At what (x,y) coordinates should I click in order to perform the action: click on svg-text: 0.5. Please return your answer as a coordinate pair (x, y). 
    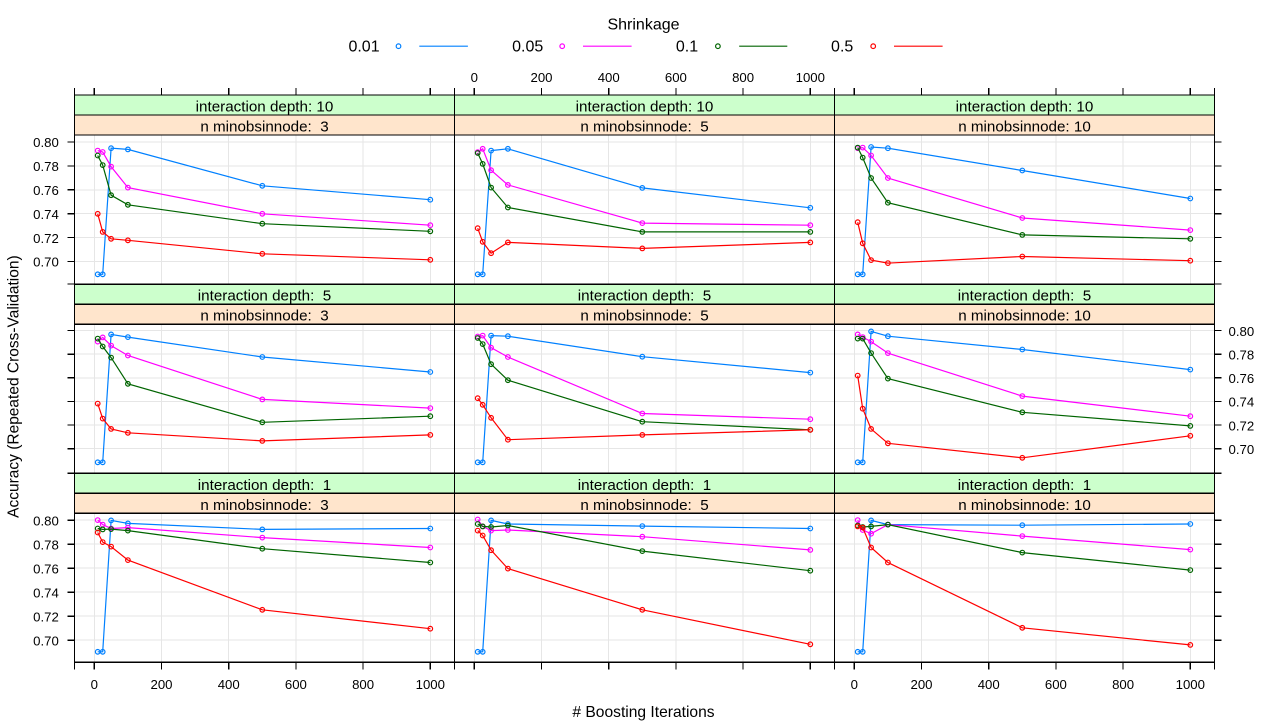
    Looking at the image, I should click on (842, 47).